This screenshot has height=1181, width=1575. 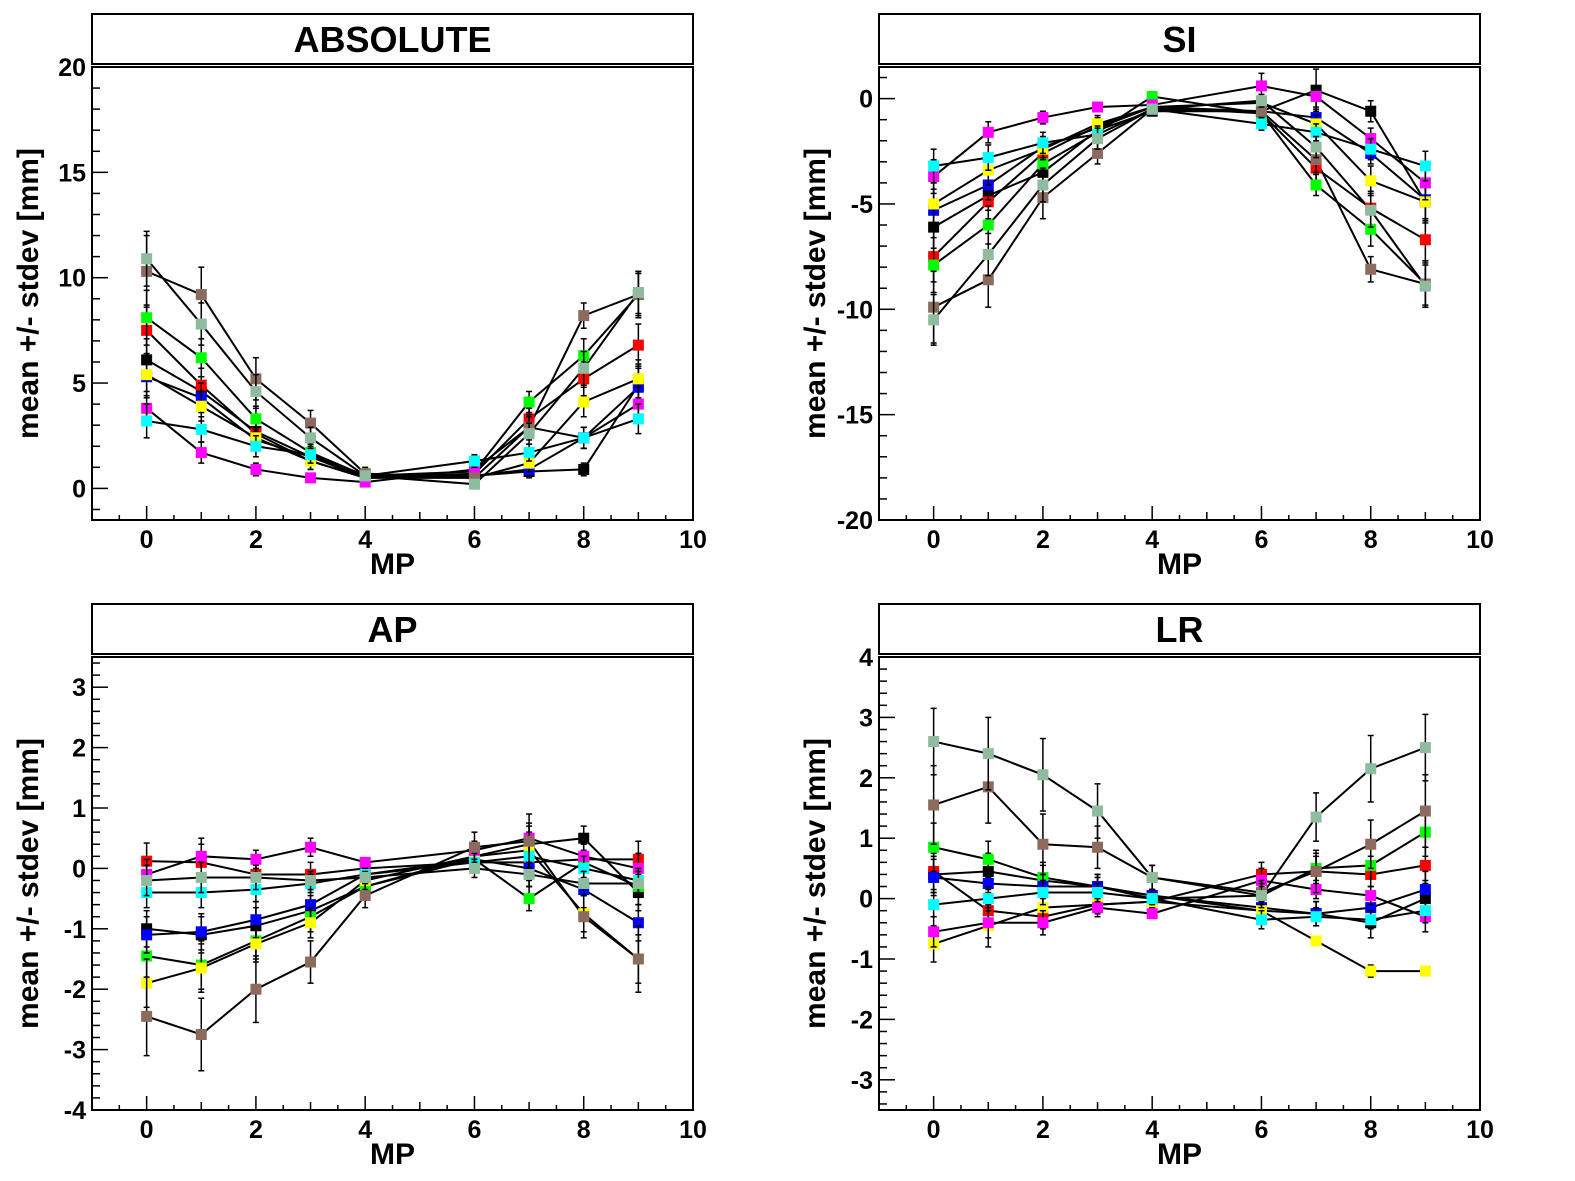 What do you see at coordinates (1179, 39) in the screenshot?
I see `title-box` at bounding box center [1179, 39].